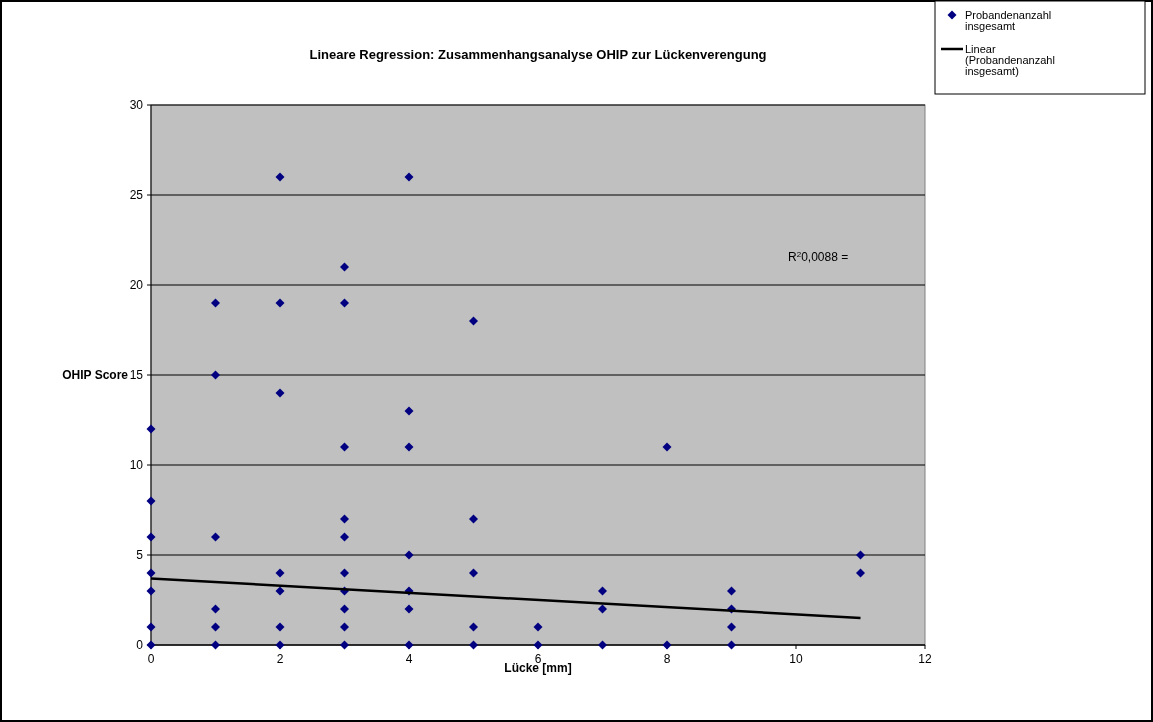 This screenshot has height=722, width=1153. What do you see at coordinates (280, 659) in the screenshot?
I see `x-tick-label: 2` at bounding box center [280, 659].